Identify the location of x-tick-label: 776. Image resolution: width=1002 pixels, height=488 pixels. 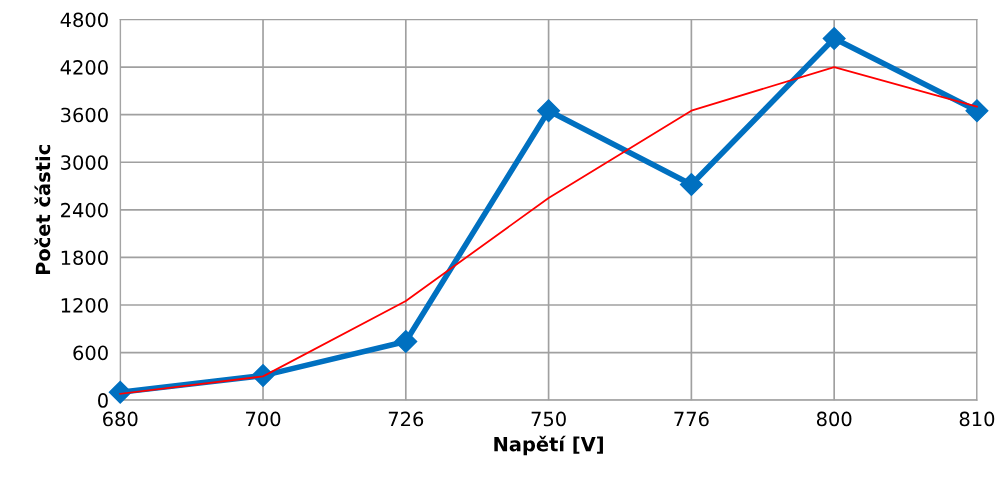
(691, 419).